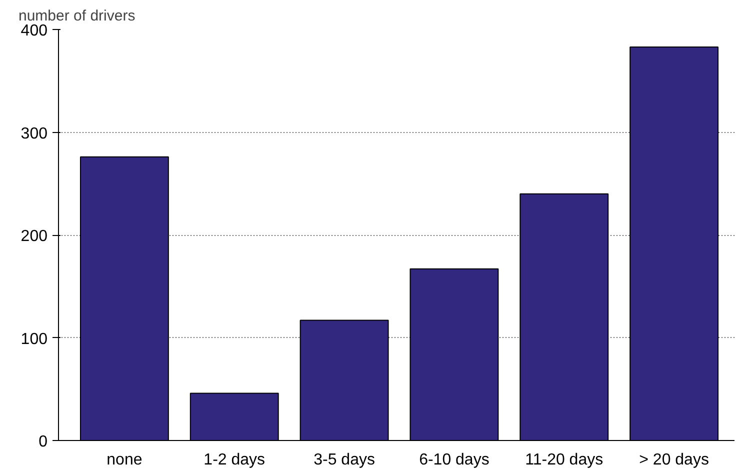  What do you see at coordinates (235, 460) in the screenshot?
I see `x-tick-label: 1-2 days` at bounding box center [235, 460].